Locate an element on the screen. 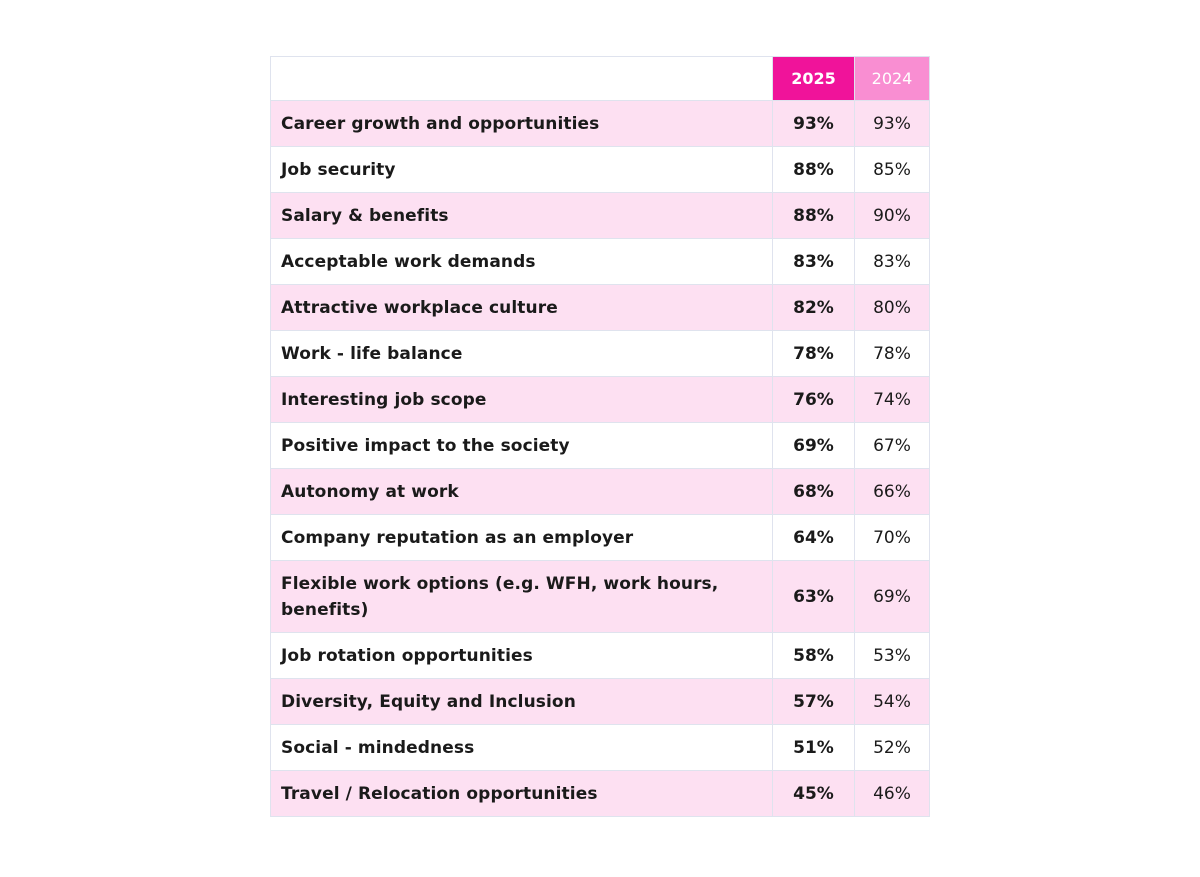 The height and width of the screenshot is (877, 1200). header-2024: 2024 is located at coordinates (892, 78).